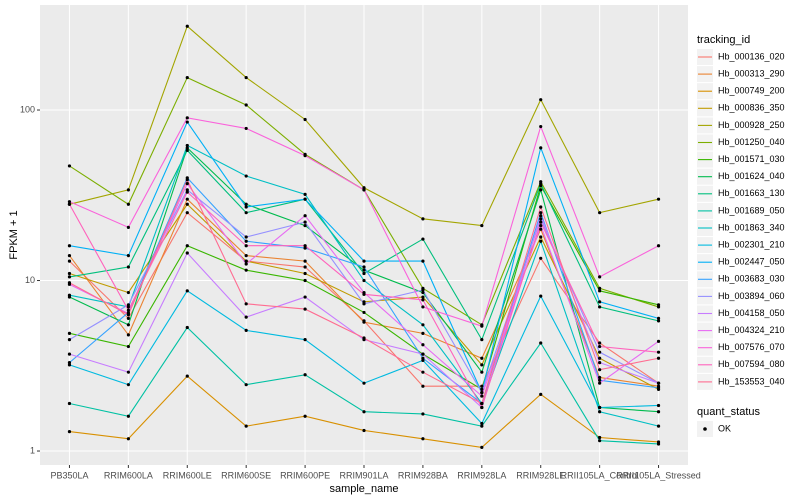  What do you see at coordinates (751, 364) in the screenshot?
I see `legend-label: Hb_007594_080` at bounding box center [751, 364].